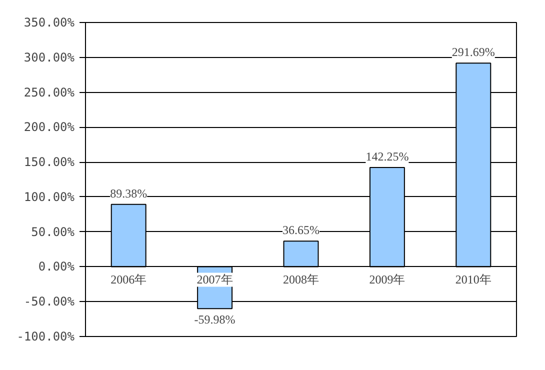 The image size is (545, 370). Describe the element at coordinates (50, 127) in the screenshot. I see `y-tick-label: 200.00%` at that location.